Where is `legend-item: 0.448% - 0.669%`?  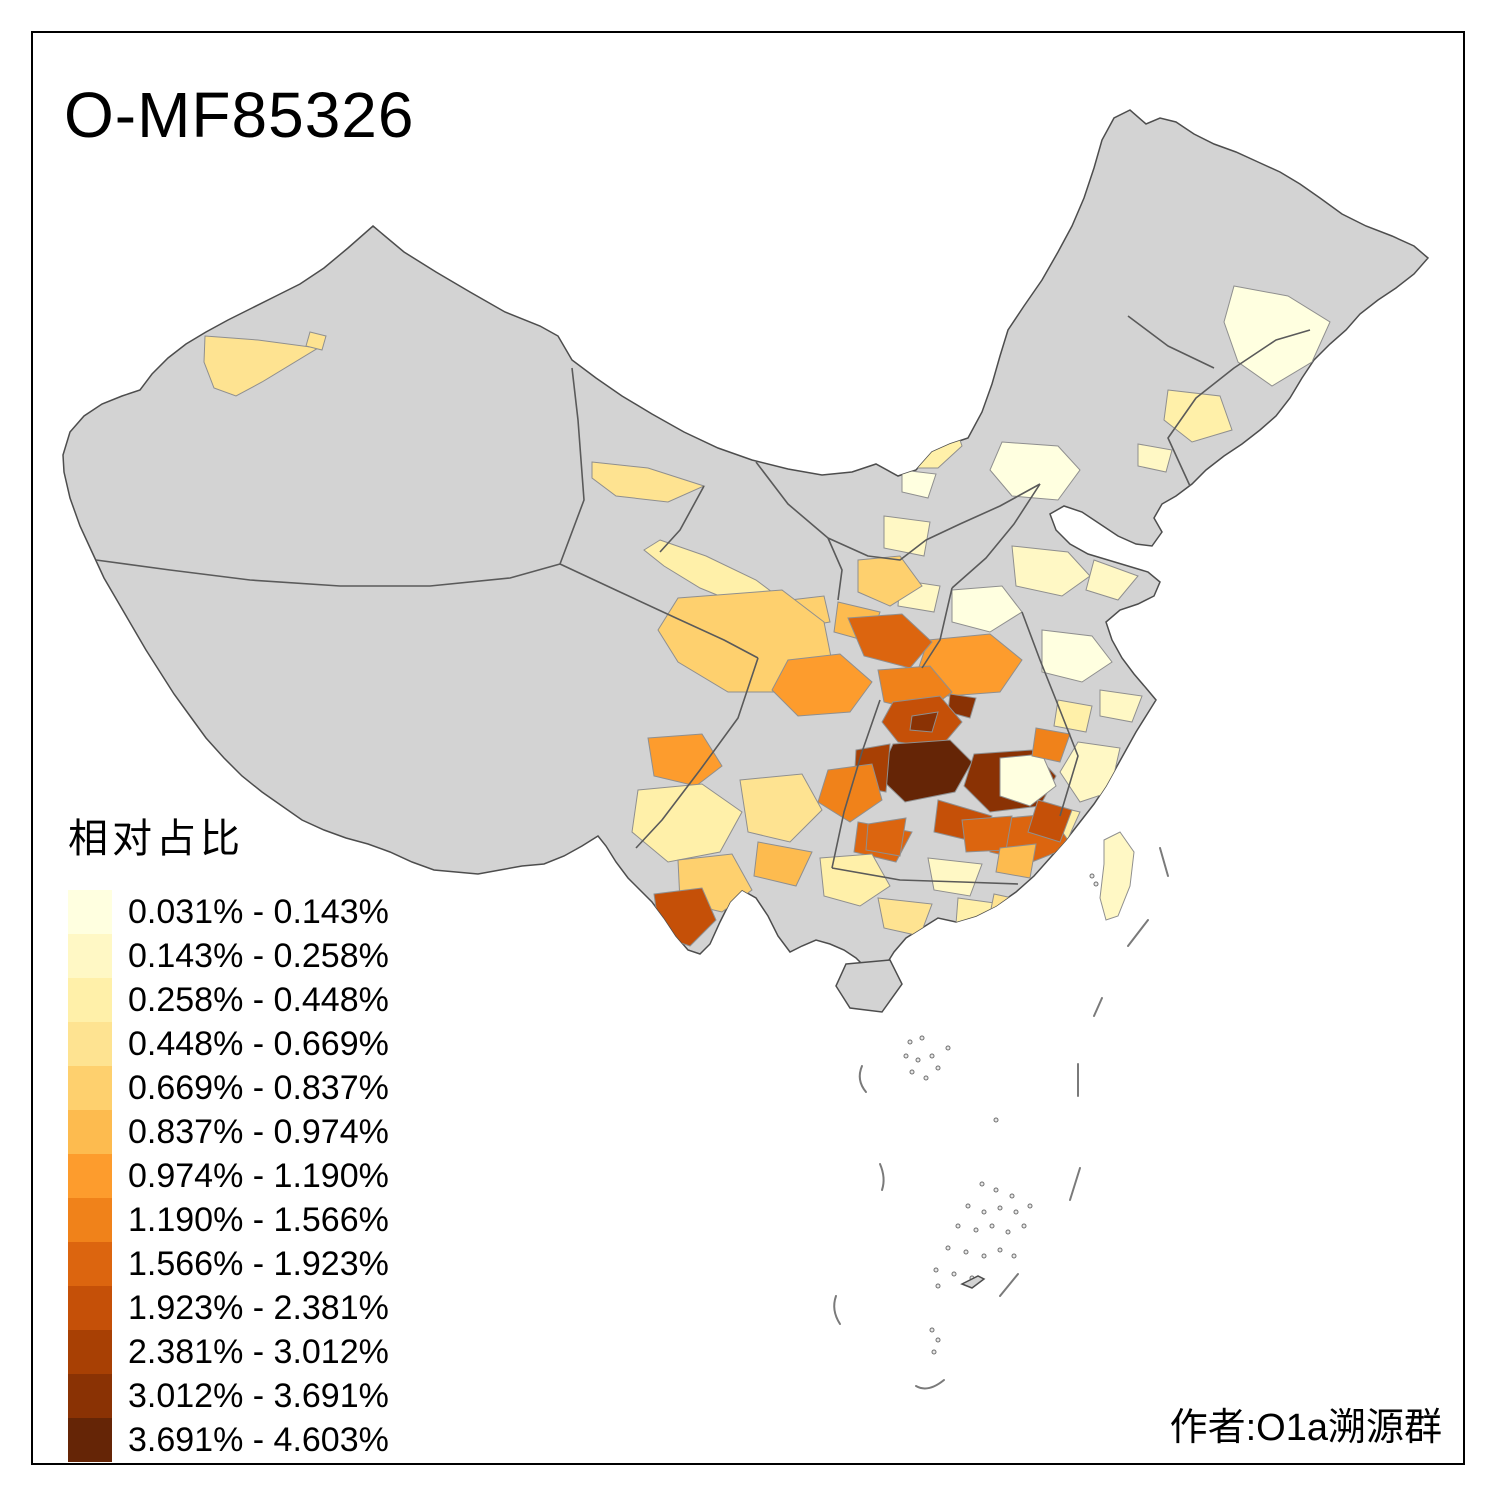
legend-item: 0.448% - 0.669% is located at coordinates (228, 1044).